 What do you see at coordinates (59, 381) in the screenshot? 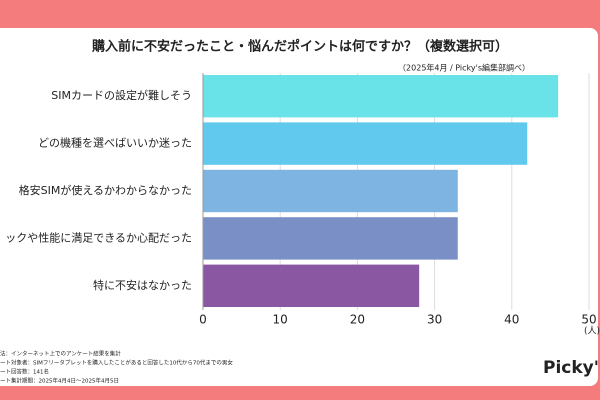
I see `footnote: ート集計期間：2025年4月4日〜2025年4月5日` at bounding box center [59, 381].